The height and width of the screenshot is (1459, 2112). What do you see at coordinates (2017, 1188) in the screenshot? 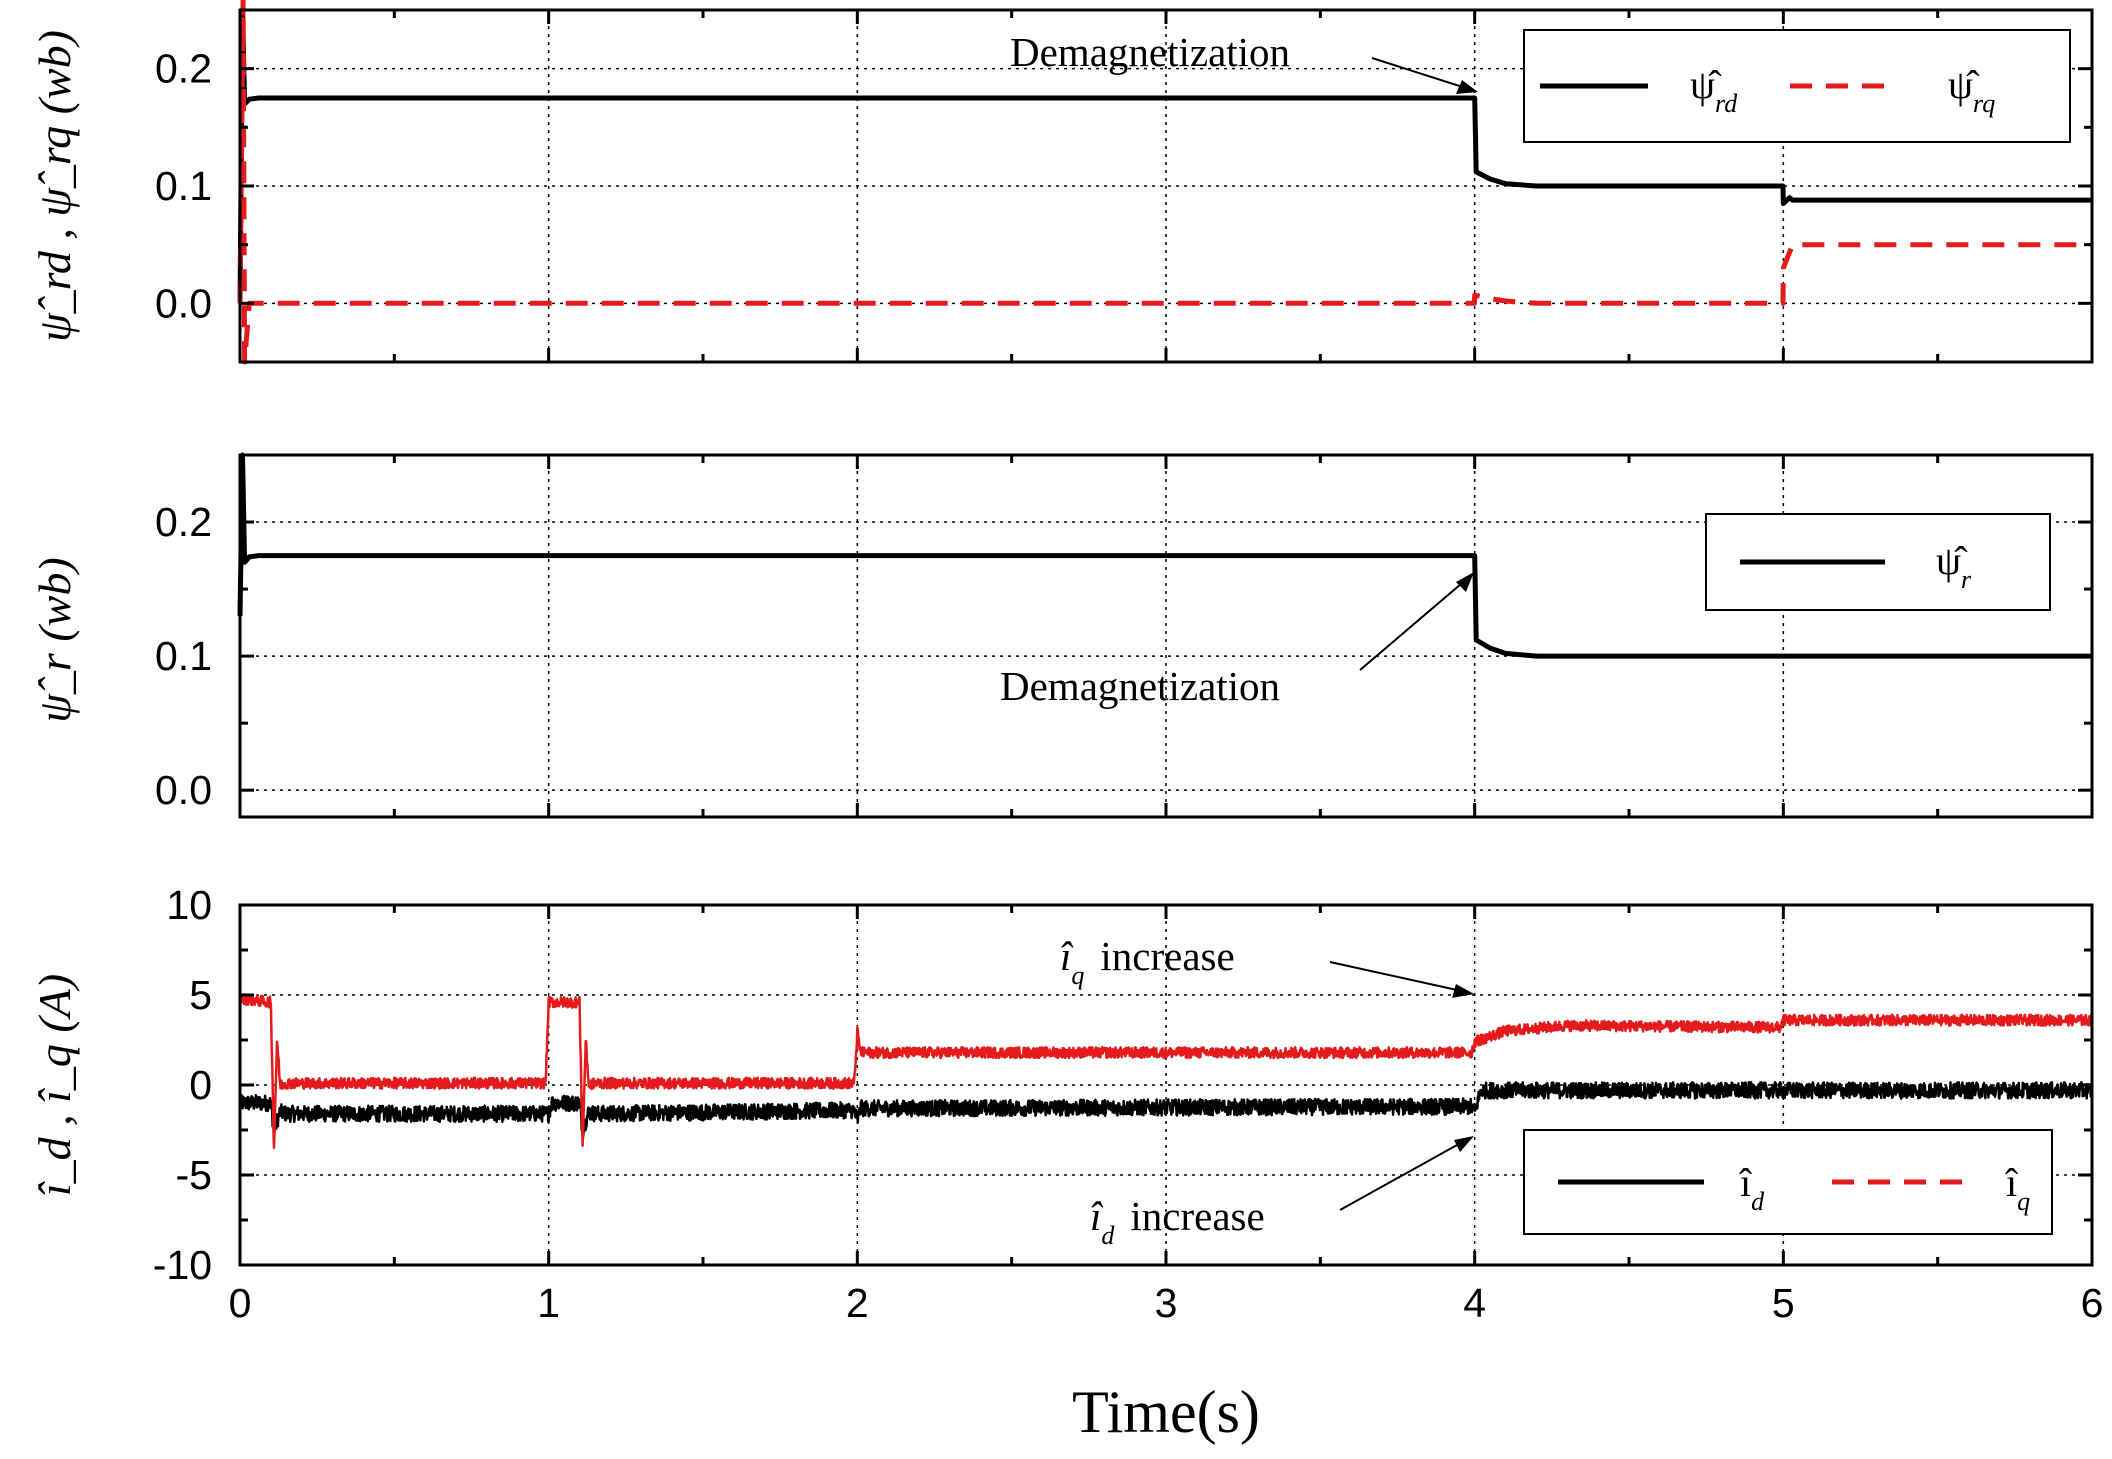
I see `legend-label-iq: îq` at bounding box center [2017, 1188].